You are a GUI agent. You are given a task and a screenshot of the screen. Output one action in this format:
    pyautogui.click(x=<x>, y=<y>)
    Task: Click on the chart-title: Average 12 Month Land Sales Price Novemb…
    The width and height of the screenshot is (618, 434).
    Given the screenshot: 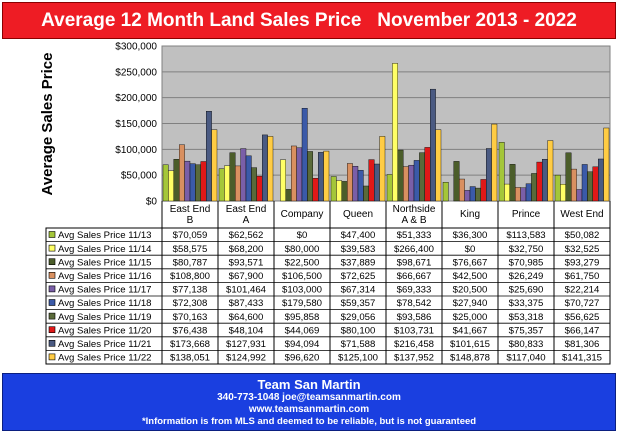 What is the action you would take?
    pyautogui.click(x=309, y=20)
    